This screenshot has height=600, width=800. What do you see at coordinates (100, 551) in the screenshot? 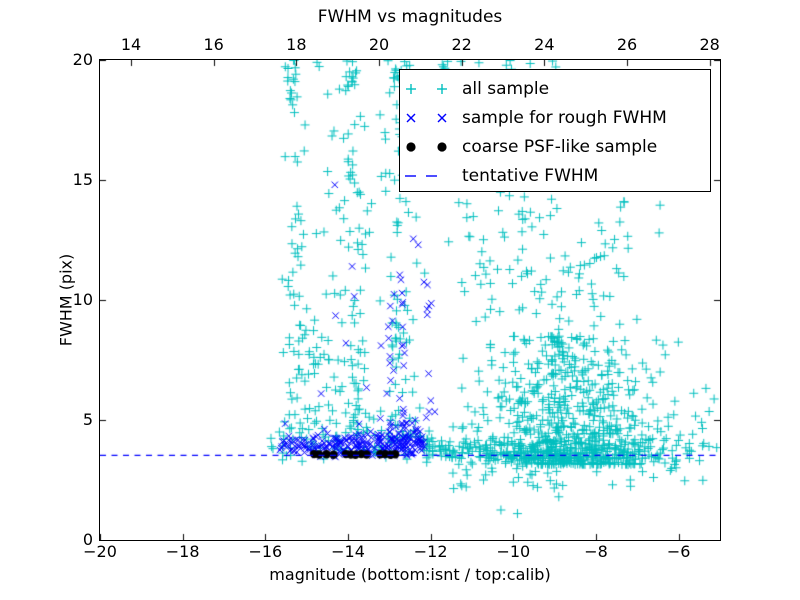
I see `x-bottom-tick-label: −20` at bounding box center [100, 551].